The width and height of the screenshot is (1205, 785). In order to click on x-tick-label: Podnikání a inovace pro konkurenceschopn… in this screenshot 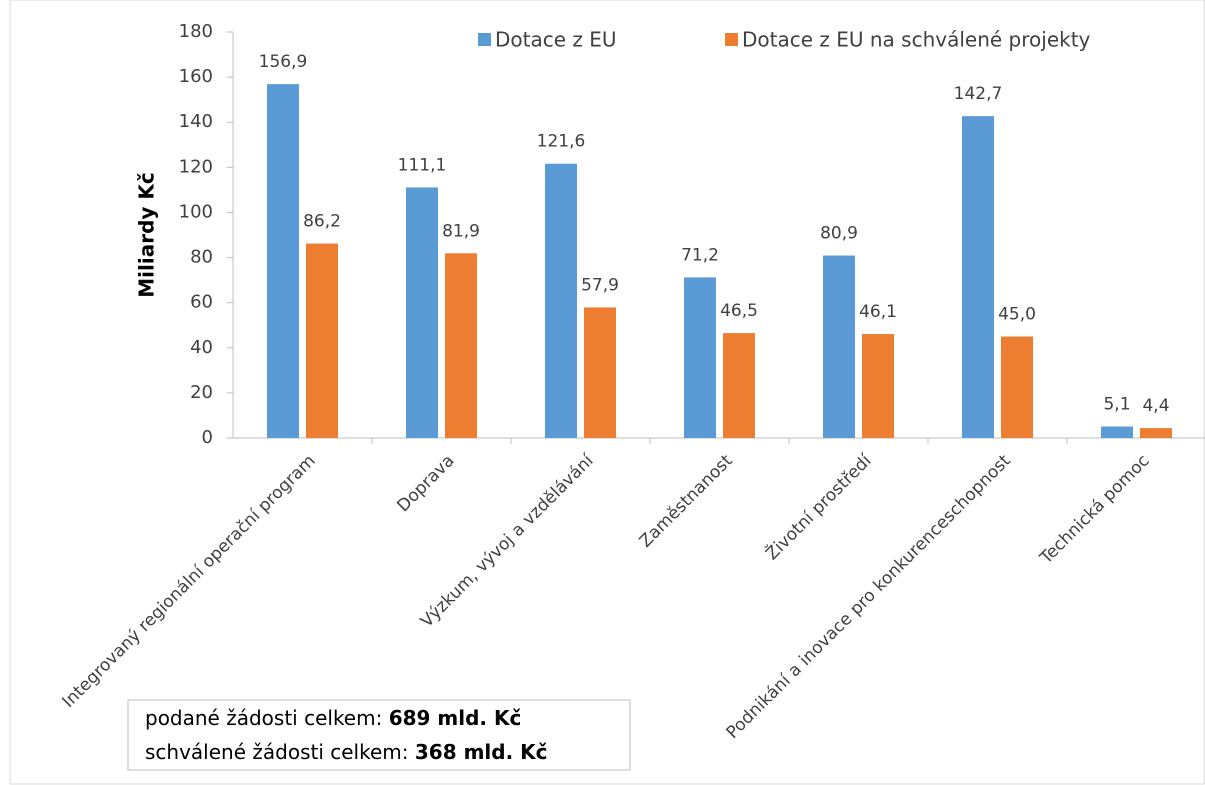, I will do `click(869, 597)`.